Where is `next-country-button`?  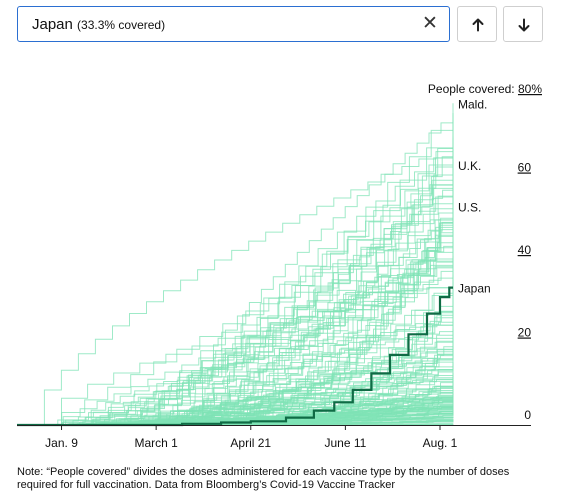
next-country-button is located at coordinates (523, 24).